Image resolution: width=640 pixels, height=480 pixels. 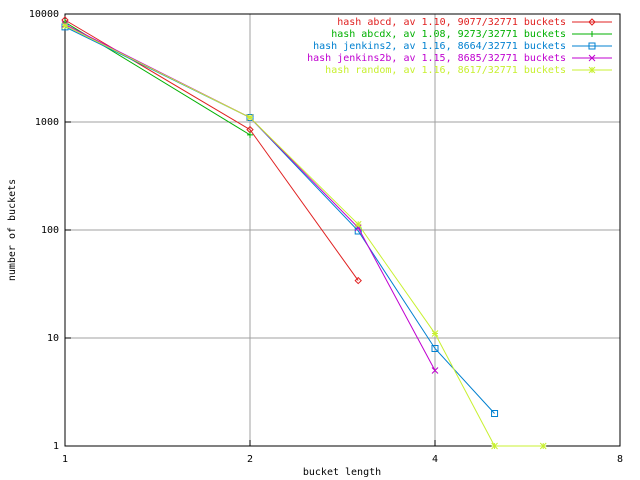 I want to click on legend-label: hash abcd, av 1.10, 9077/32771 buckets, so click(x=451, y=22).